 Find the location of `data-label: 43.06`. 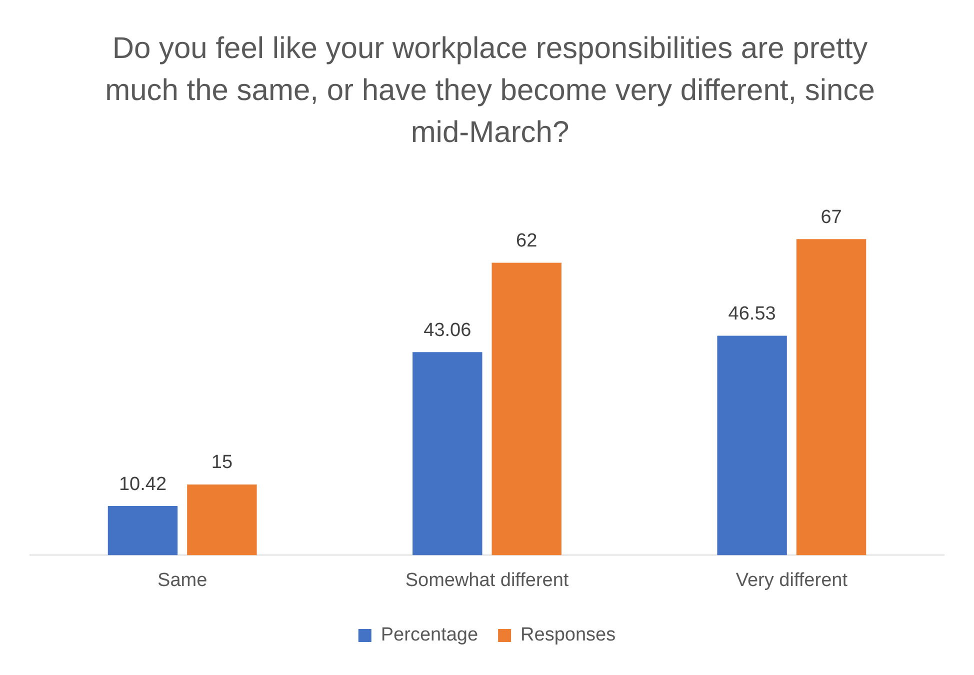

data-label: 43.06 is located at coordinates (448, 330).